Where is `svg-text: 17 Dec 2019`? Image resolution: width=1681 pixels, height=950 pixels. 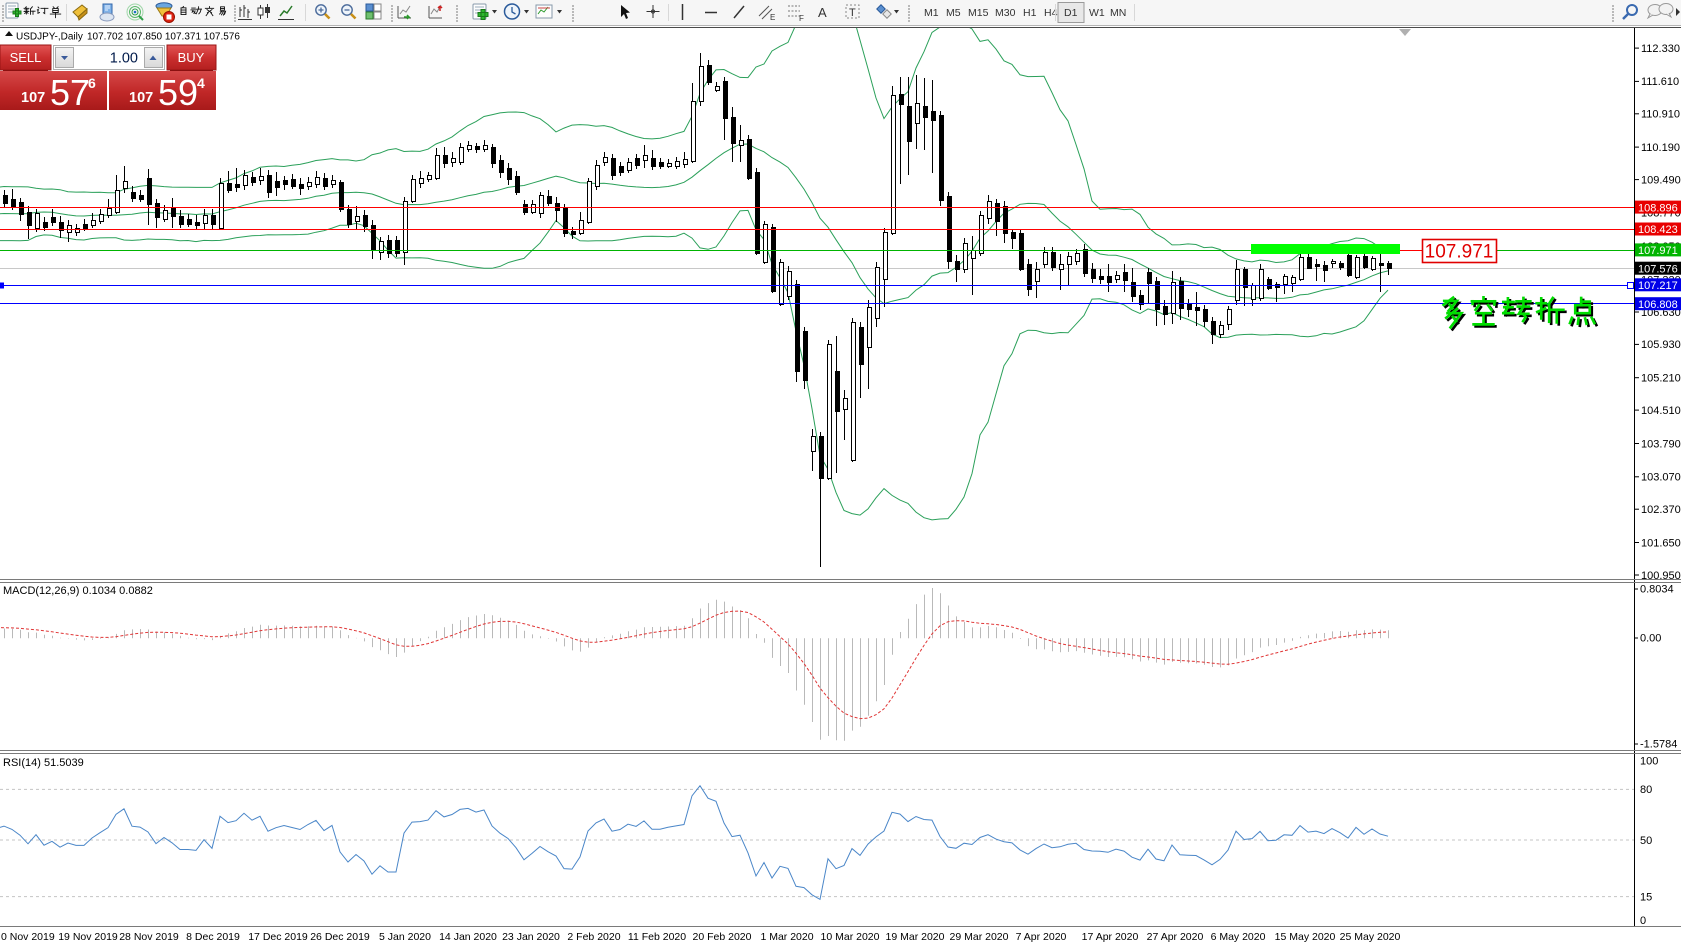 svg-text: 17 Dec 2019 is located at coordinates (278, 937).